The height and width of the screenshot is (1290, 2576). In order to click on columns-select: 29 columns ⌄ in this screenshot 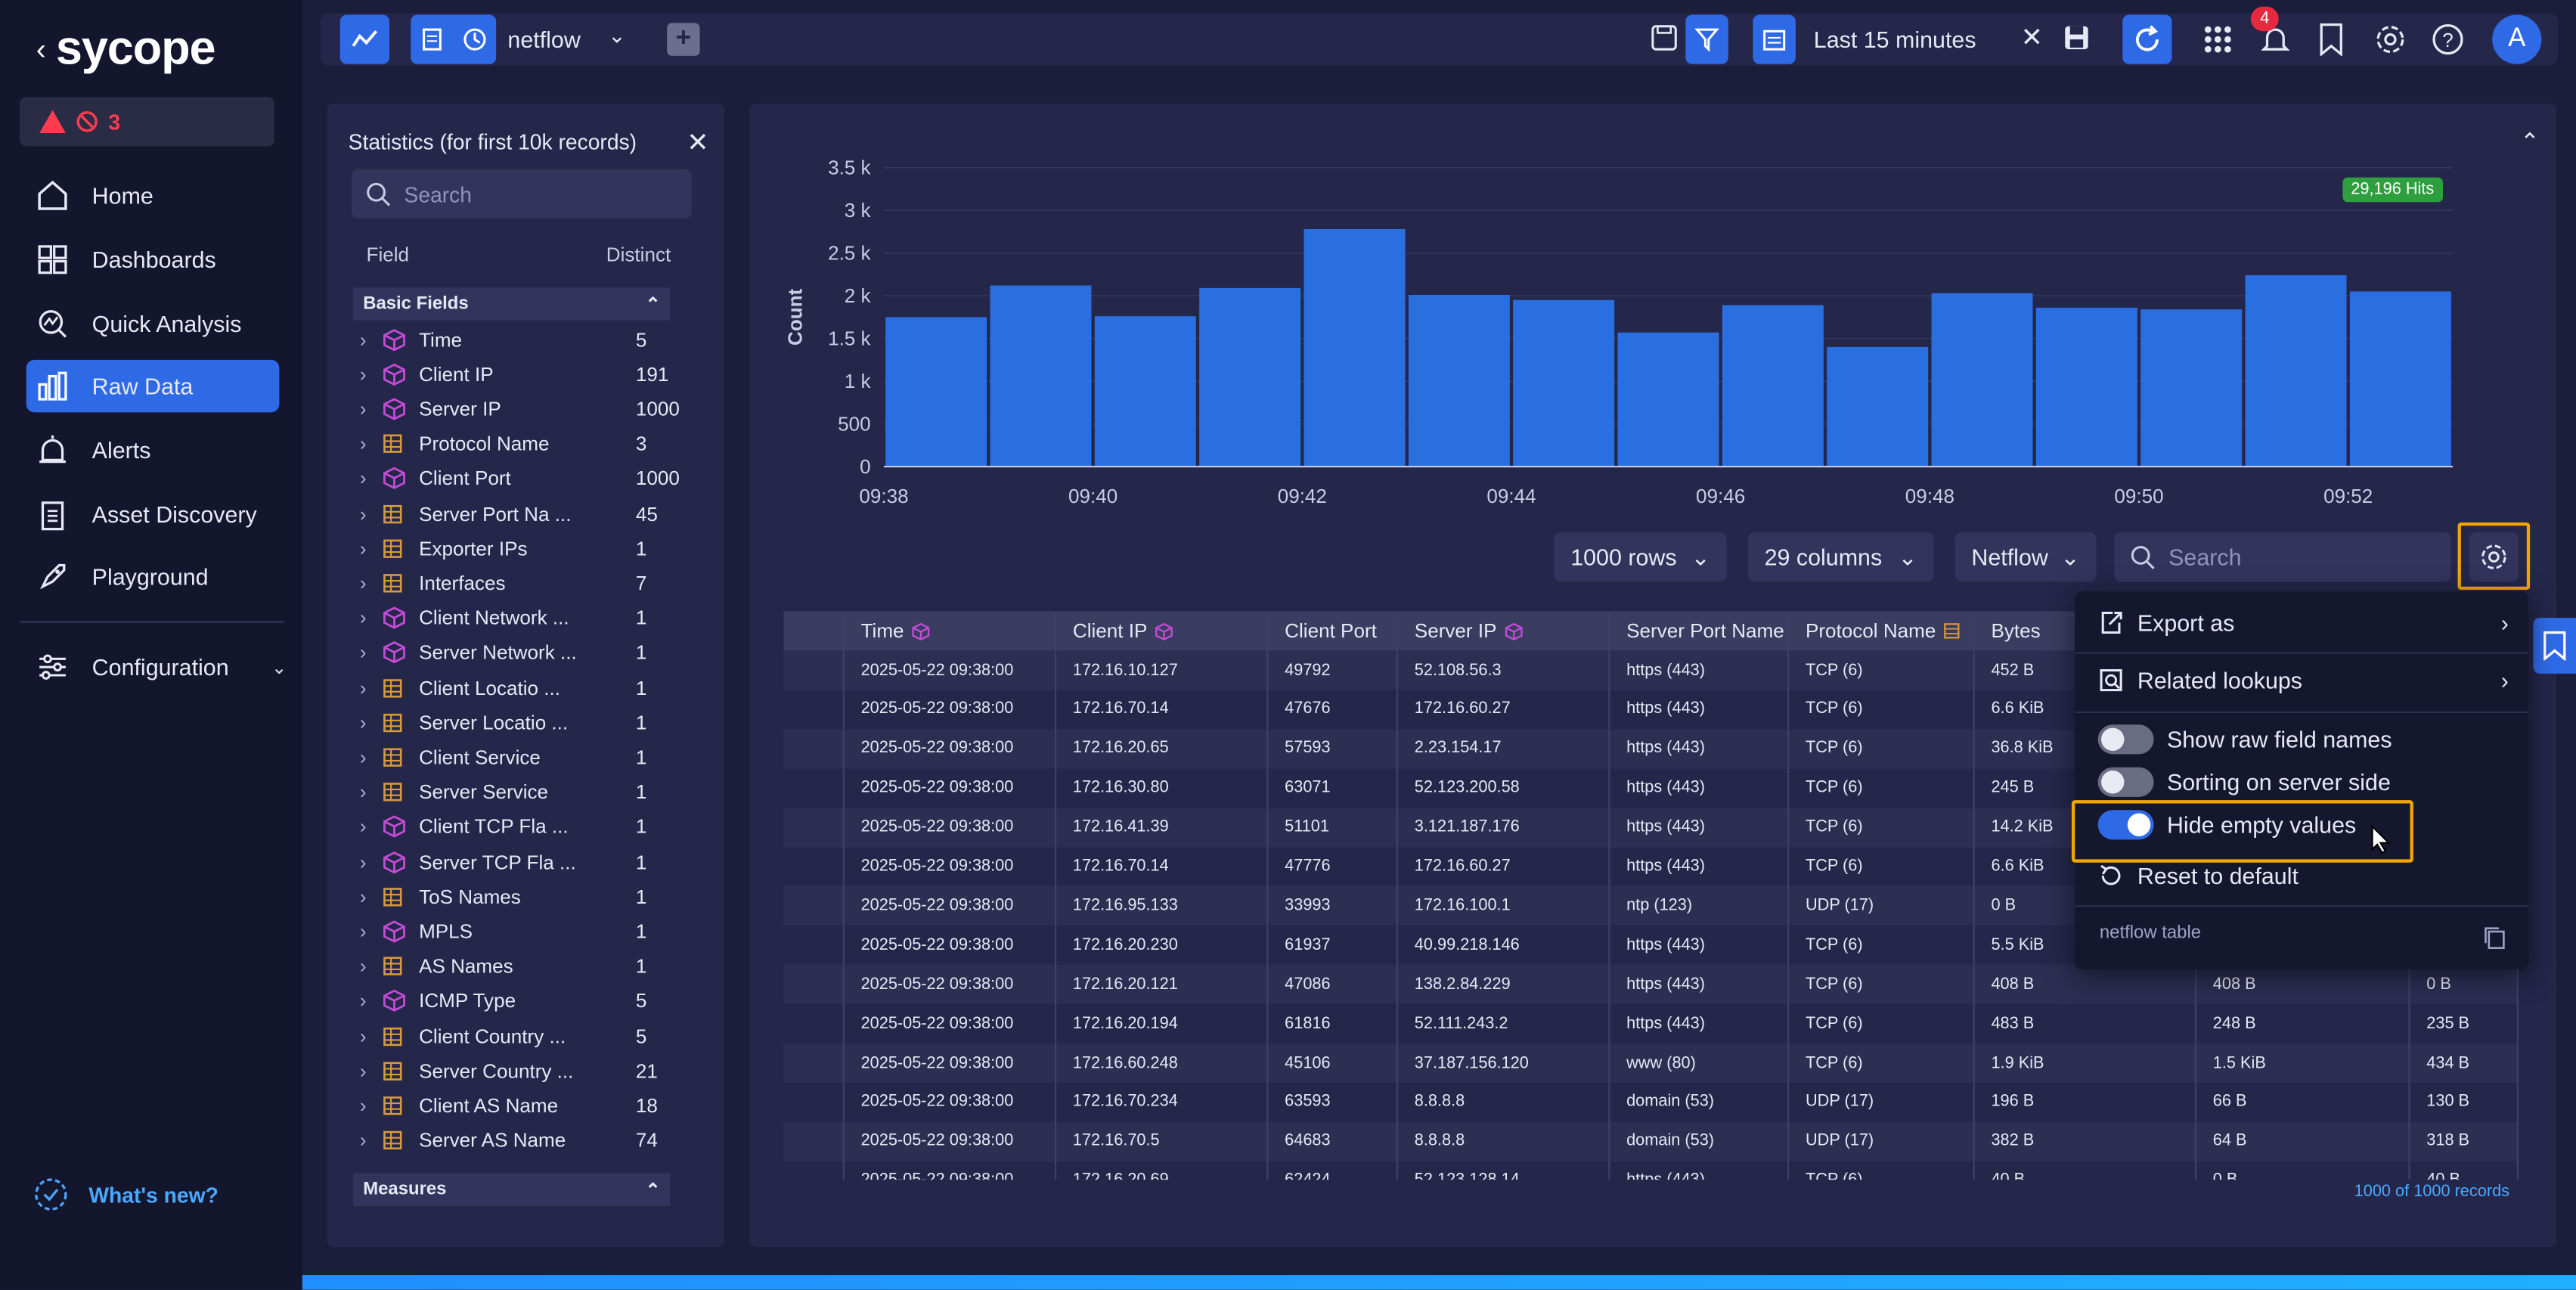, I will do `click(1841, 557)`.